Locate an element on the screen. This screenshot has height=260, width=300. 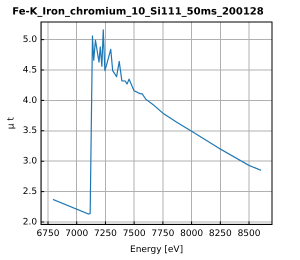
x-tick-label: 7500 is located at coordinates (134, 234).